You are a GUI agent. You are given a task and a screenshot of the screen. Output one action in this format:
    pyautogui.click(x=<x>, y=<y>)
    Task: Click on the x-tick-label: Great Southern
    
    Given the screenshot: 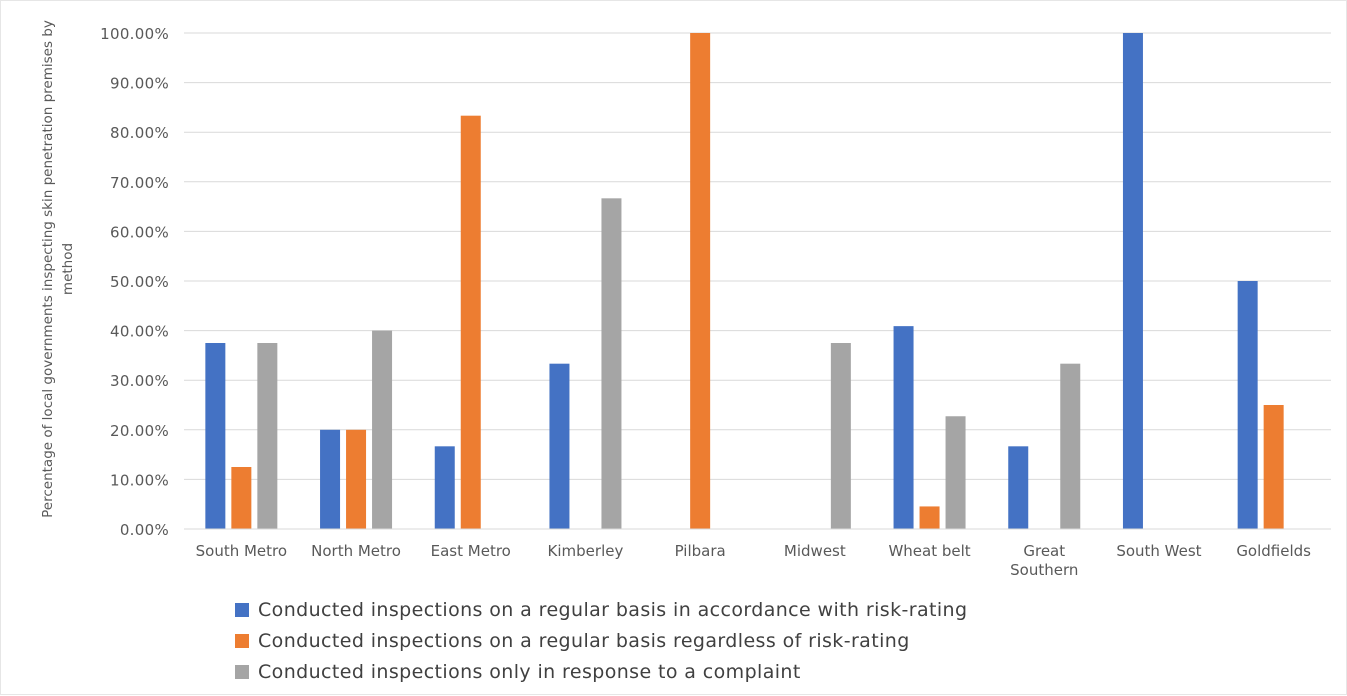 What is the action you would take?
    pyautogui.click(x=1044, y=560)
    